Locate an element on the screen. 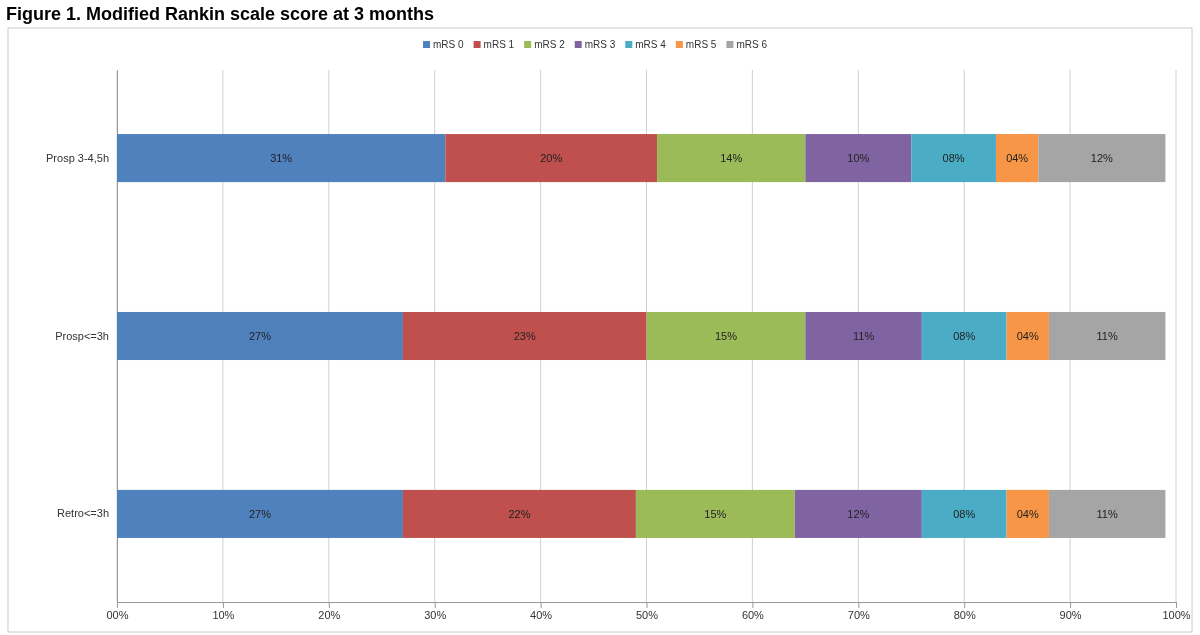 The image size is (1200, 635). data-label: 23% is located at coordinates (524, 336).